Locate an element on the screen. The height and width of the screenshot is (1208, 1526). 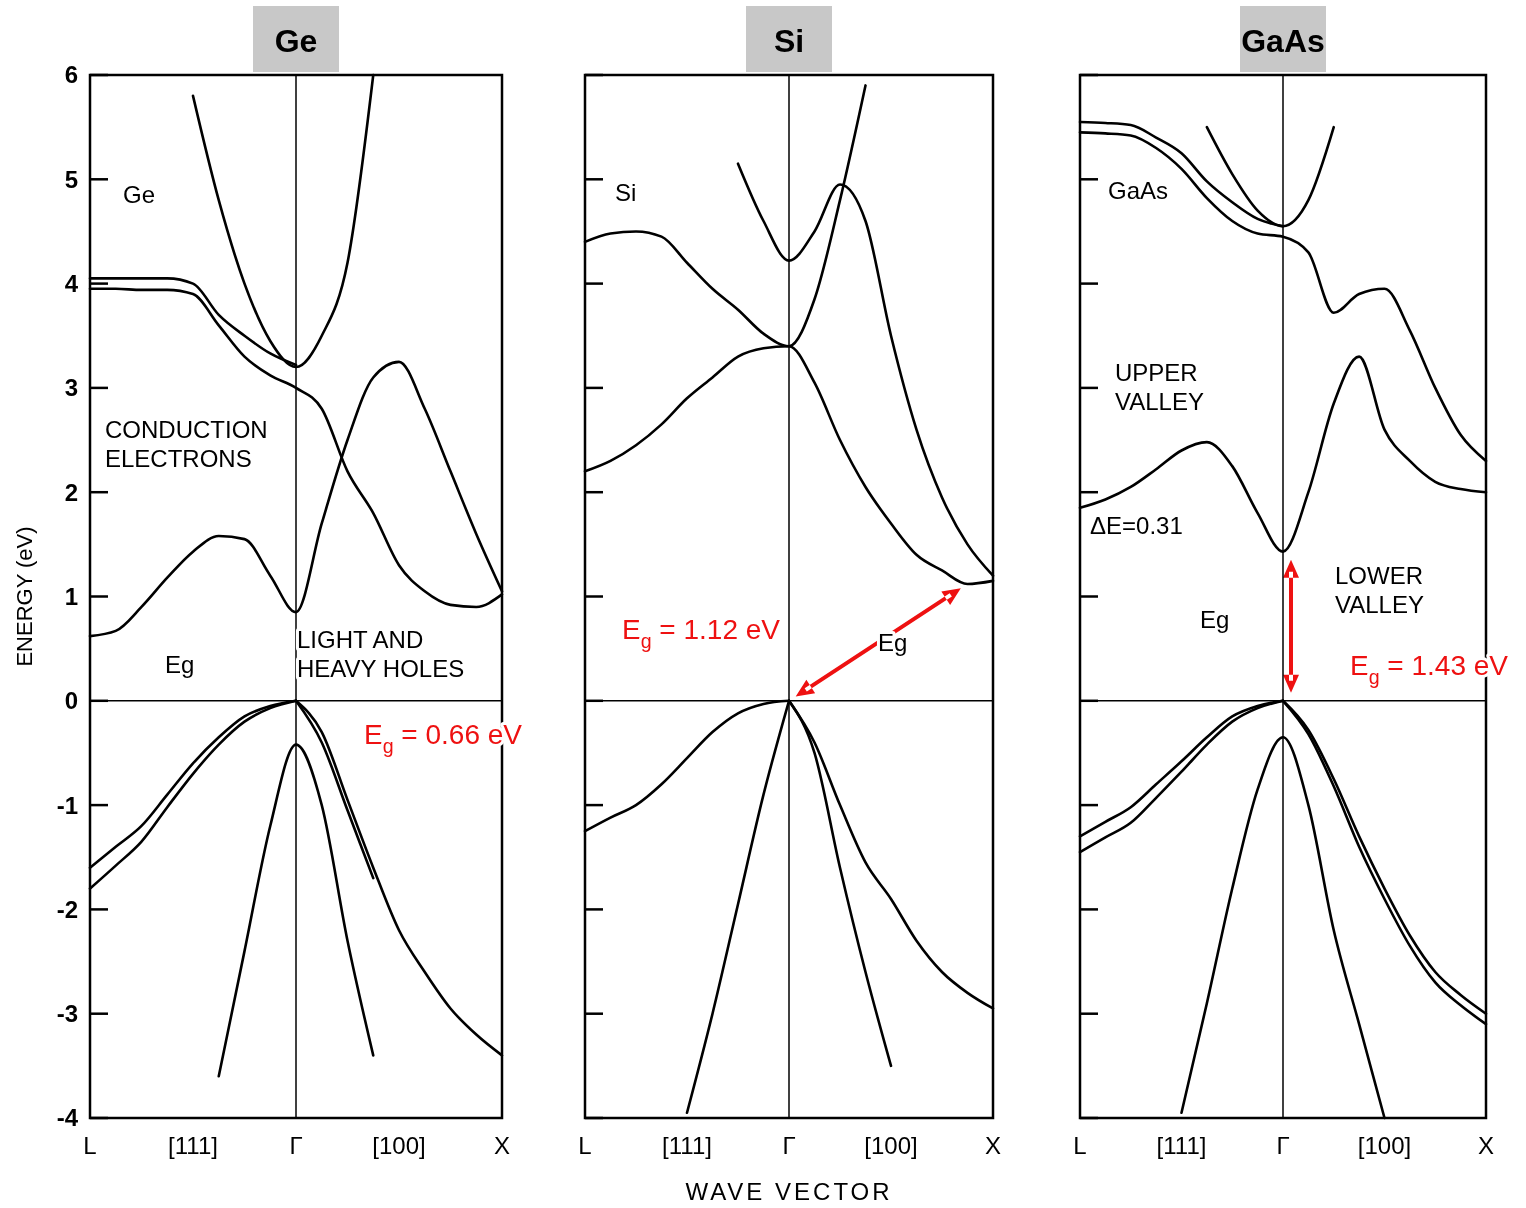
y-tick-label: 0 is located at coordinates (71, 701).